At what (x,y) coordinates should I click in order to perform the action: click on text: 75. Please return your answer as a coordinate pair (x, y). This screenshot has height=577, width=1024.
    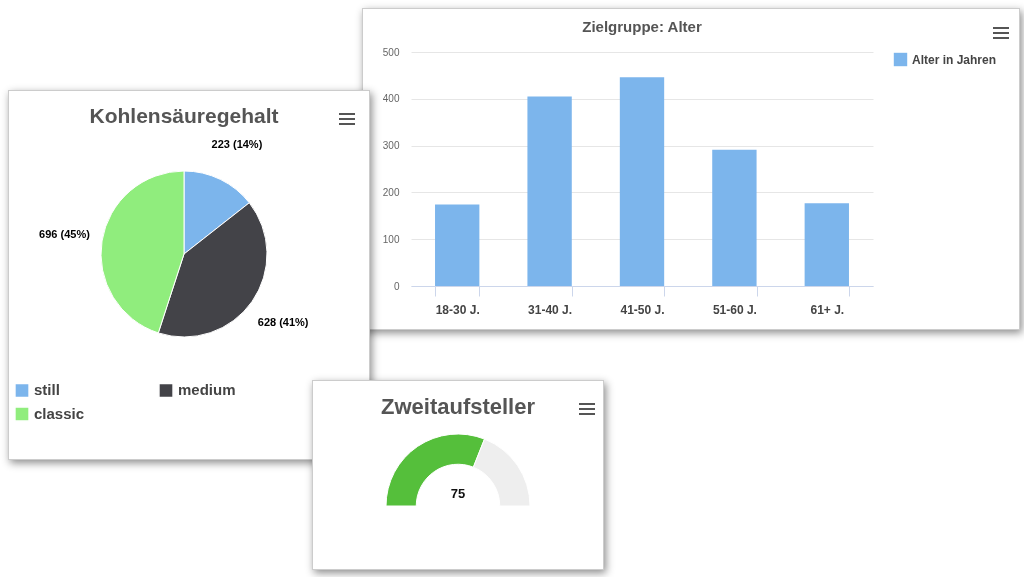
    Looking at the image, I should click on (458, 493).